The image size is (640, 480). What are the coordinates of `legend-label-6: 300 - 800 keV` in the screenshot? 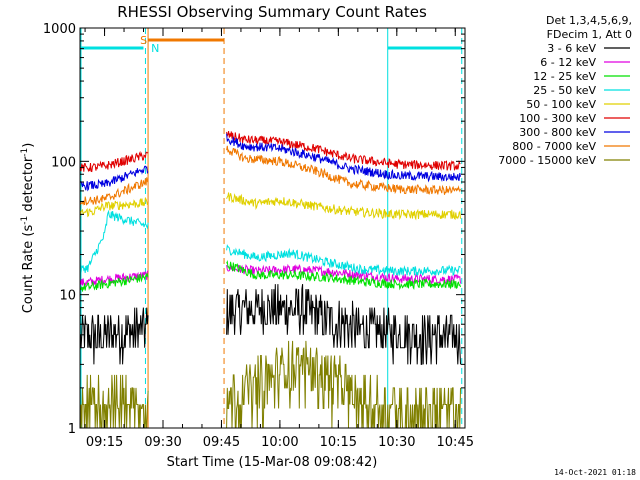 It's located at (557, 132).